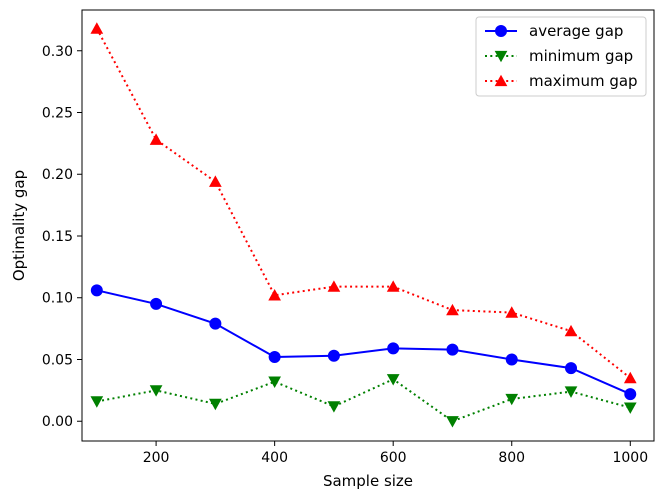 Image resolution: width=655 pixels, height=490 pixels. I want to click on legend: average gap minimum gap maximum gap, so click(561, 56).